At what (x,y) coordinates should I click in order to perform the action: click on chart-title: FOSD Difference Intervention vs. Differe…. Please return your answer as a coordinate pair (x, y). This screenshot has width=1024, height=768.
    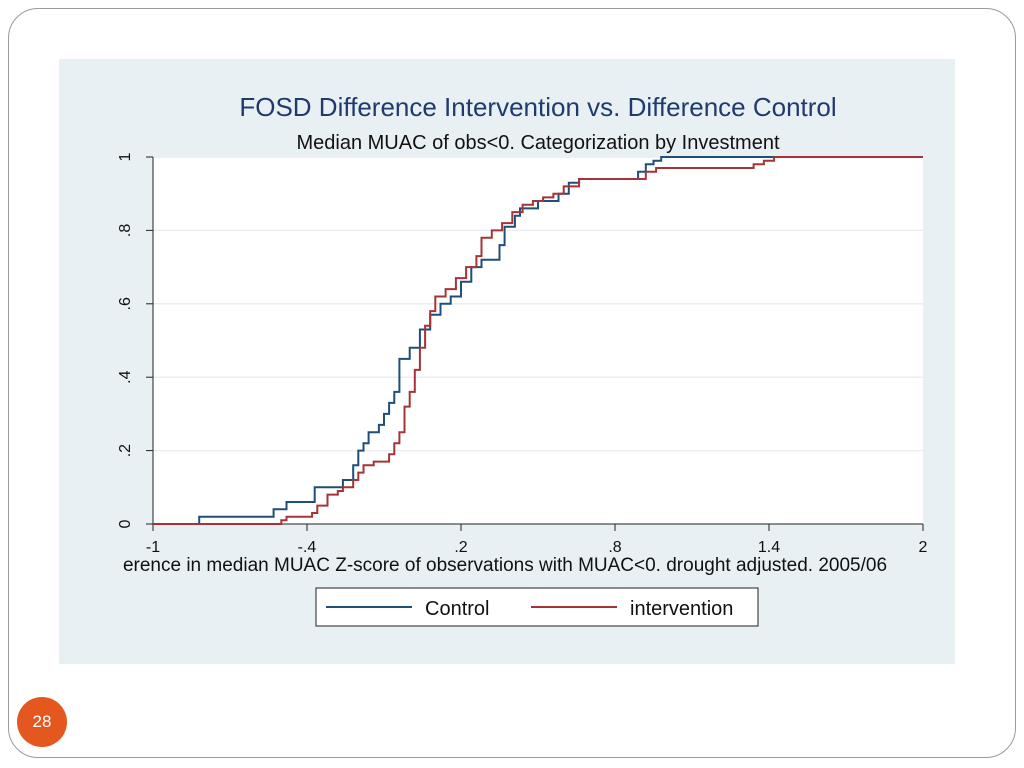
    Looking at the image, I should click on (537, 107).